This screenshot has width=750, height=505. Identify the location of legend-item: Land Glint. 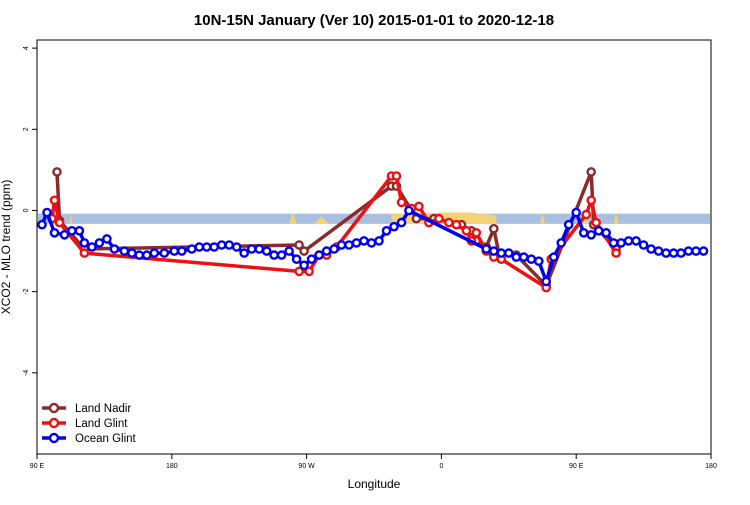
(85, 423).